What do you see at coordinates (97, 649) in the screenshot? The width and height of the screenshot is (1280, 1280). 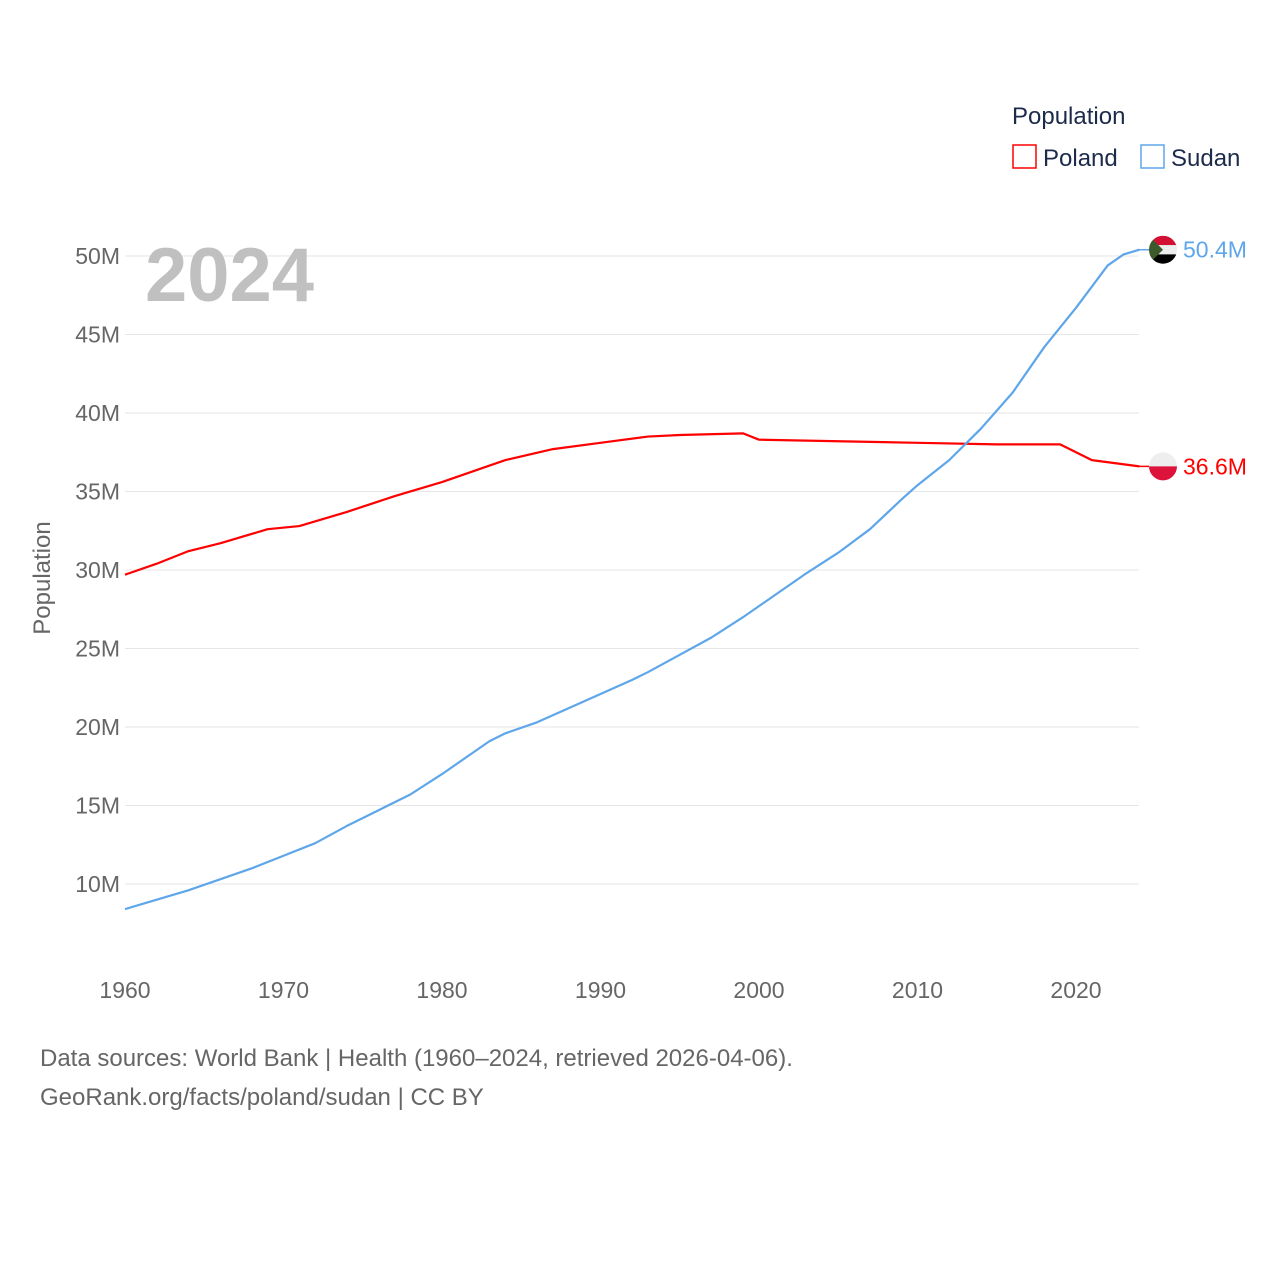 I see `y-tick-label: 25M` at bounding box center [97, 649].